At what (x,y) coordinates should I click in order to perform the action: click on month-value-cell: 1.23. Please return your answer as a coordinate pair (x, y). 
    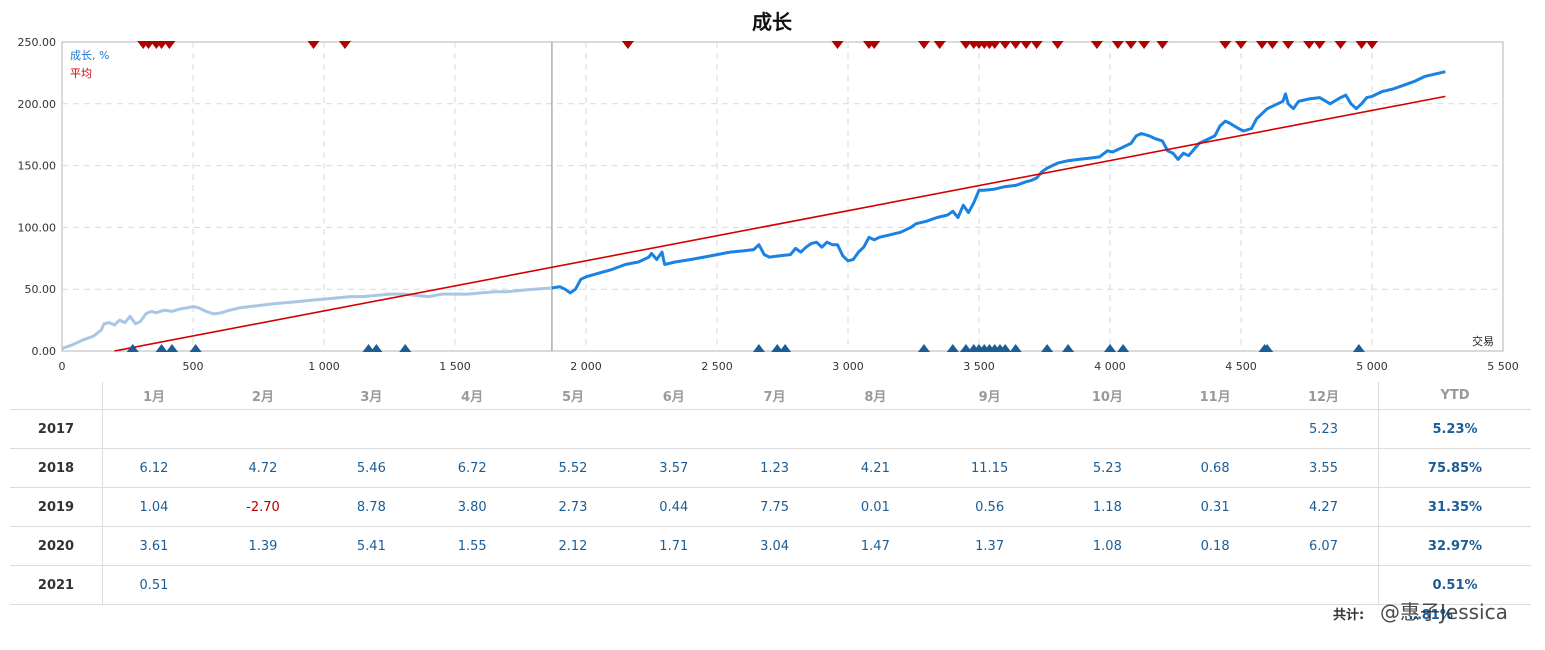
    Looking at the image, I should click on (774, 468).